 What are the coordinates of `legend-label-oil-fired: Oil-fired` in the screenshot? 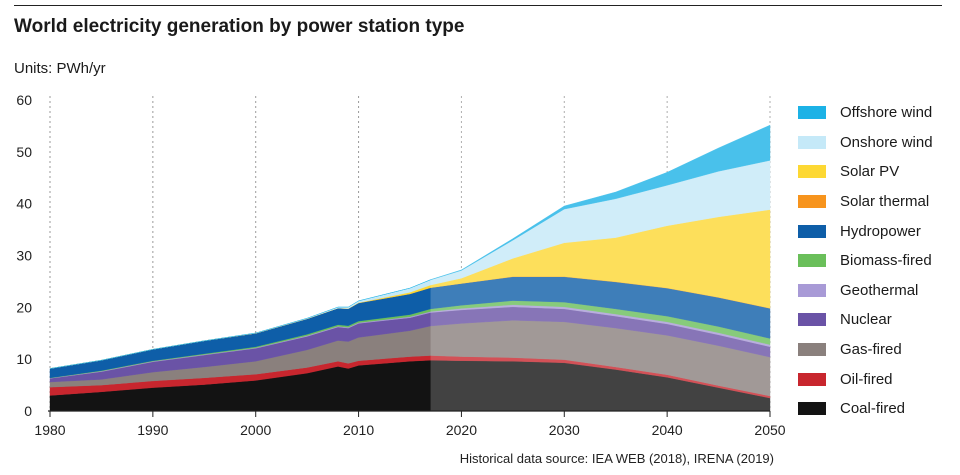 It's located at (866, 379).